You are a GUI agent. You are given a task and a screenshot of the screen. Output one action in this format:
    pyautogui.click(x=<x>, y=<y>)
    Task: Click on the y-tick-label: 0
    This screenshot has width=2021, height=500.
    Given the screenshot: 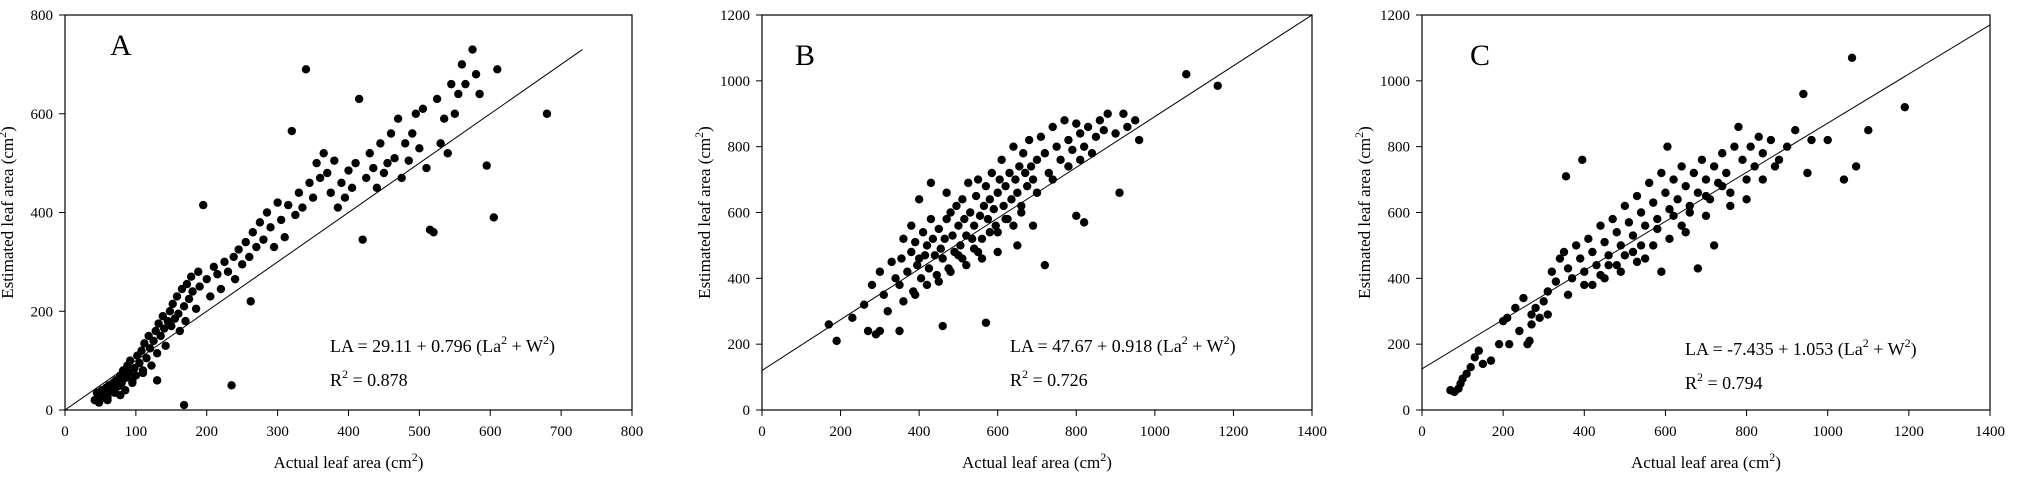 What is the action you would take?
    pyautogui.click(x=747, y=411)
    